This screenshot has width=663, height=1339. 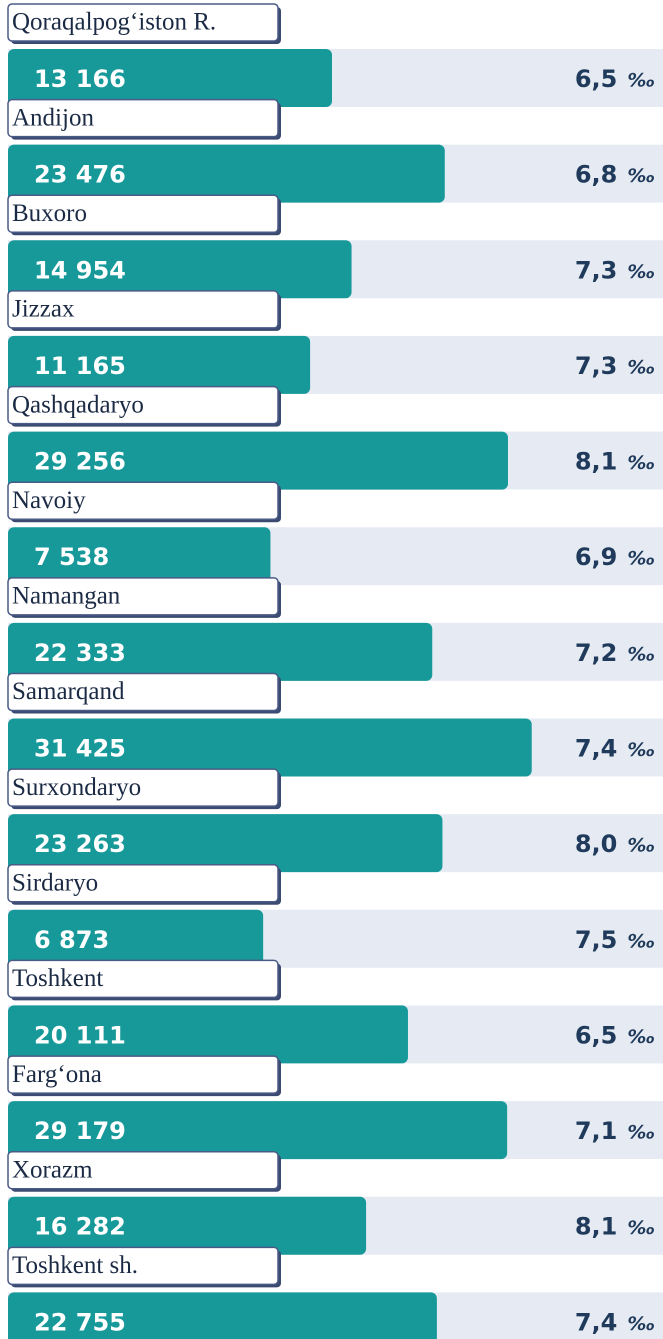 I want to click on value-label: 29 256, so click(x=80, y=462).